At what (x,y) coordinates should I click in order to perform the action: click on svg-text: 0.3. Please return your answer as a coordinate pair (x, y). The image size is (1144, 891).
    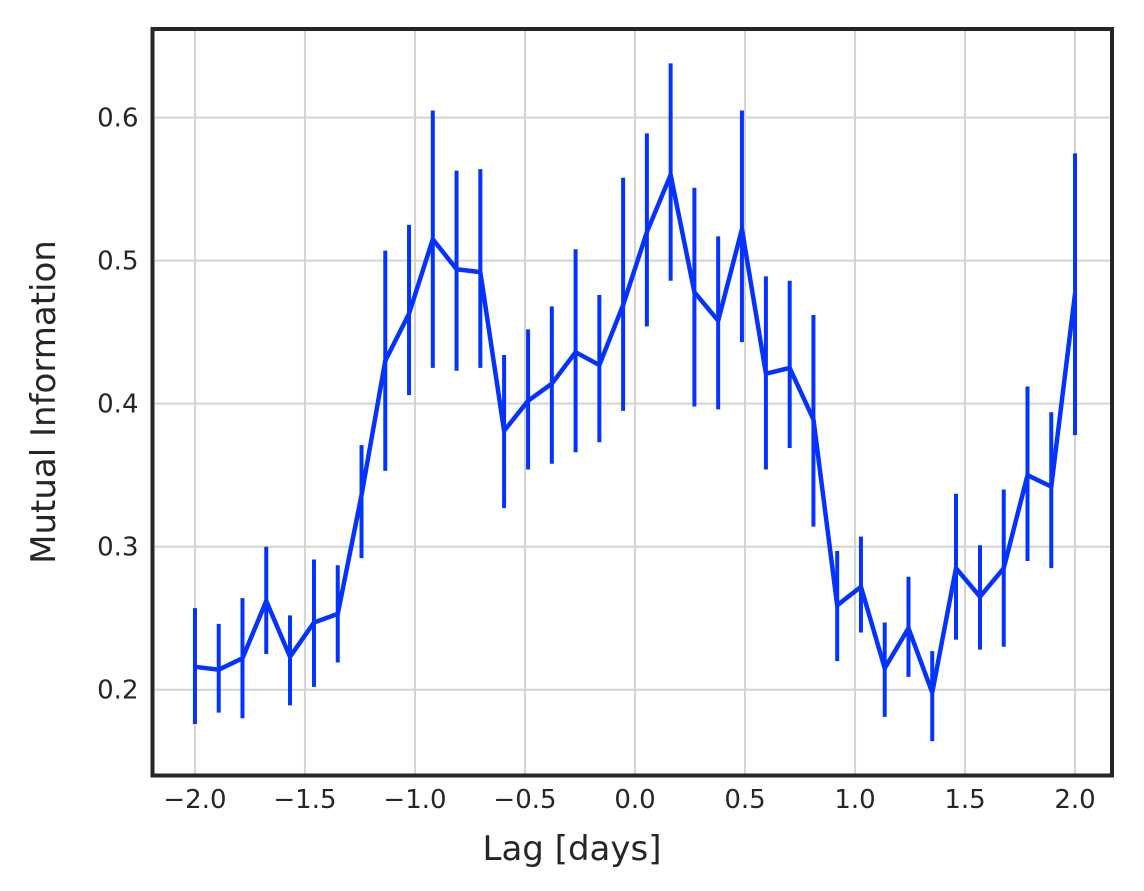
    Looking at the image, I should click on (117, 548).